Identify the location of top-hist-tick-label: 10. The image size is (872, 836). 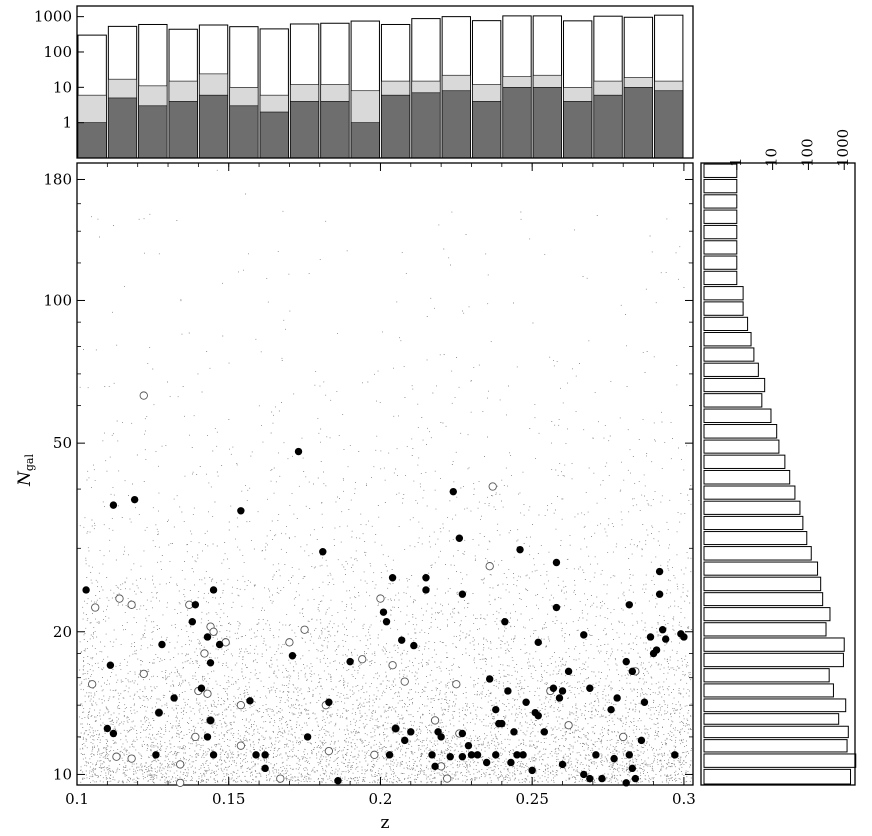
(62, 87).